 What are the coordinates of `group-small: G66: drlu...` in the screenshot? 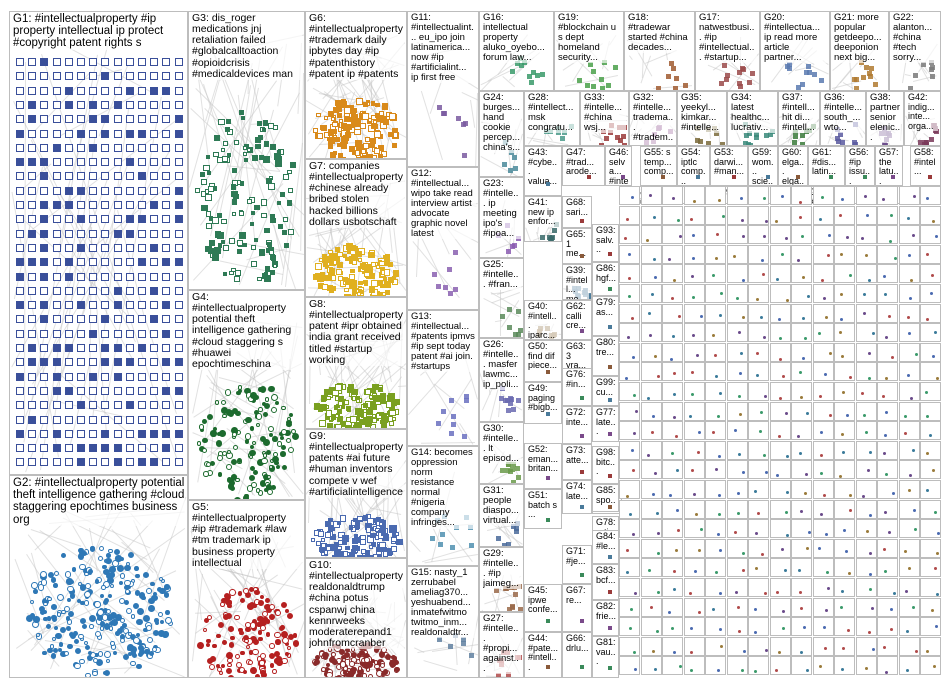 It's located at (577, 655).